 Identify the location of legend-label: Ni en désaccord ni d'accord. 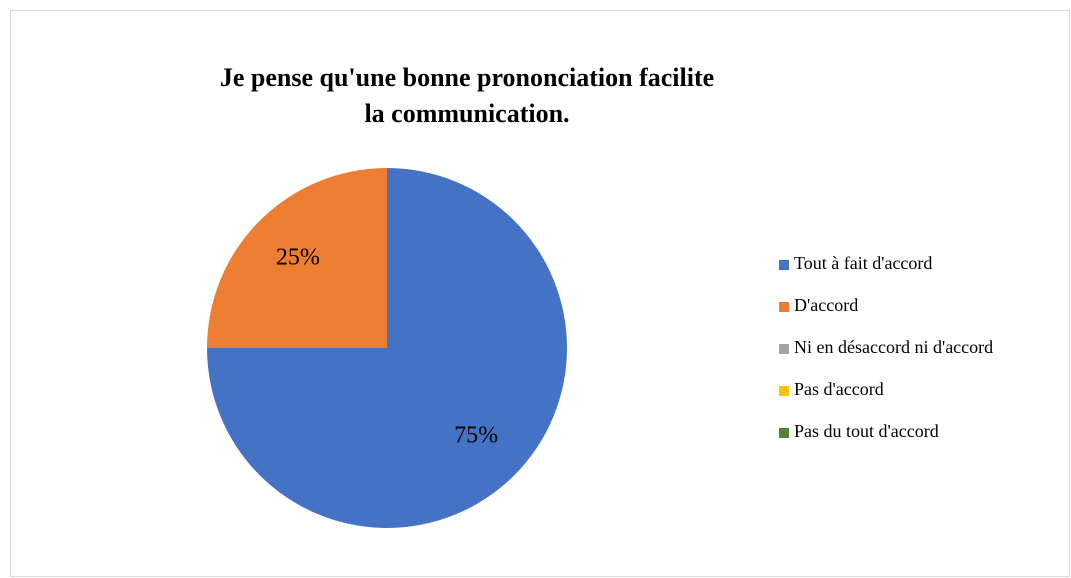
(893, 347).